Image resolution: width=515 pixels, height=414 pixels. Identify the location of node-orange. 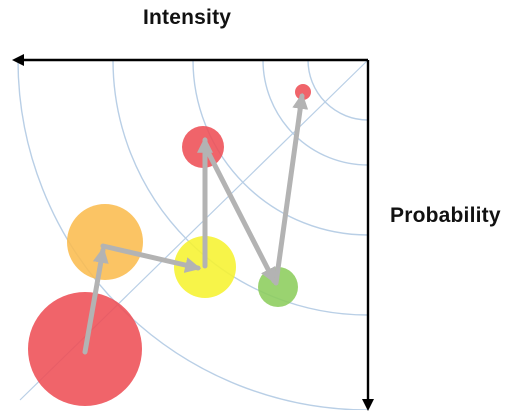
(105, 242).